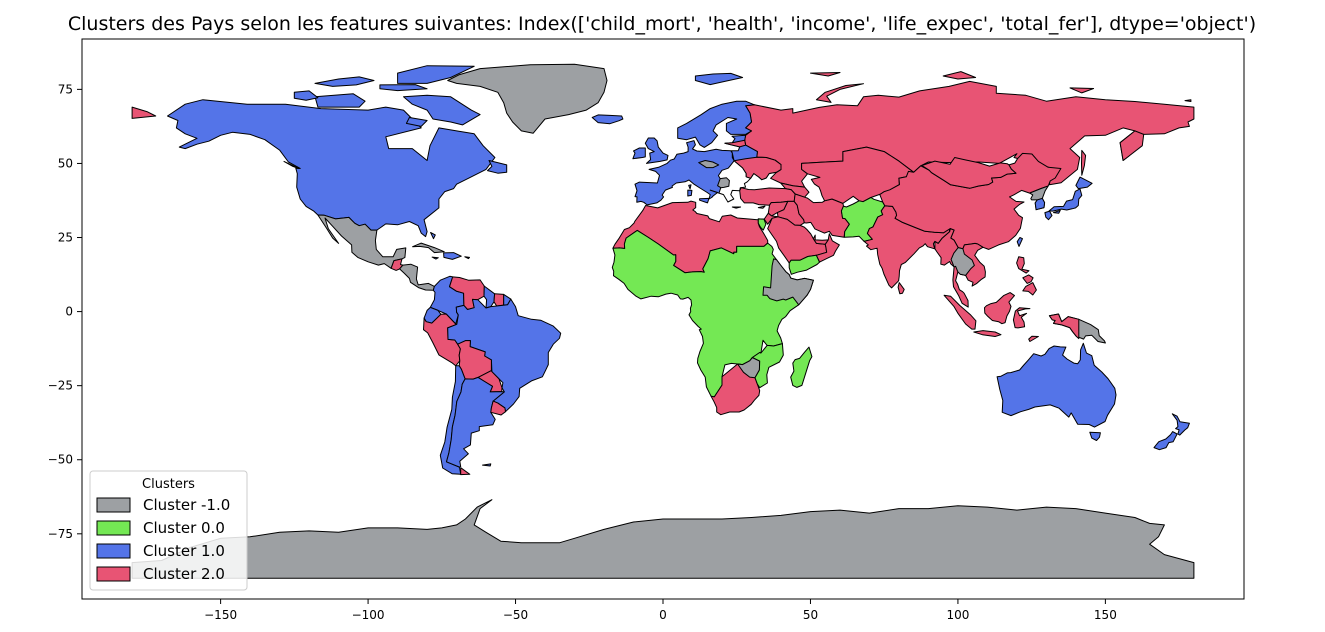  I want to click on region-severnaya-zemlya, so click(959, 75).